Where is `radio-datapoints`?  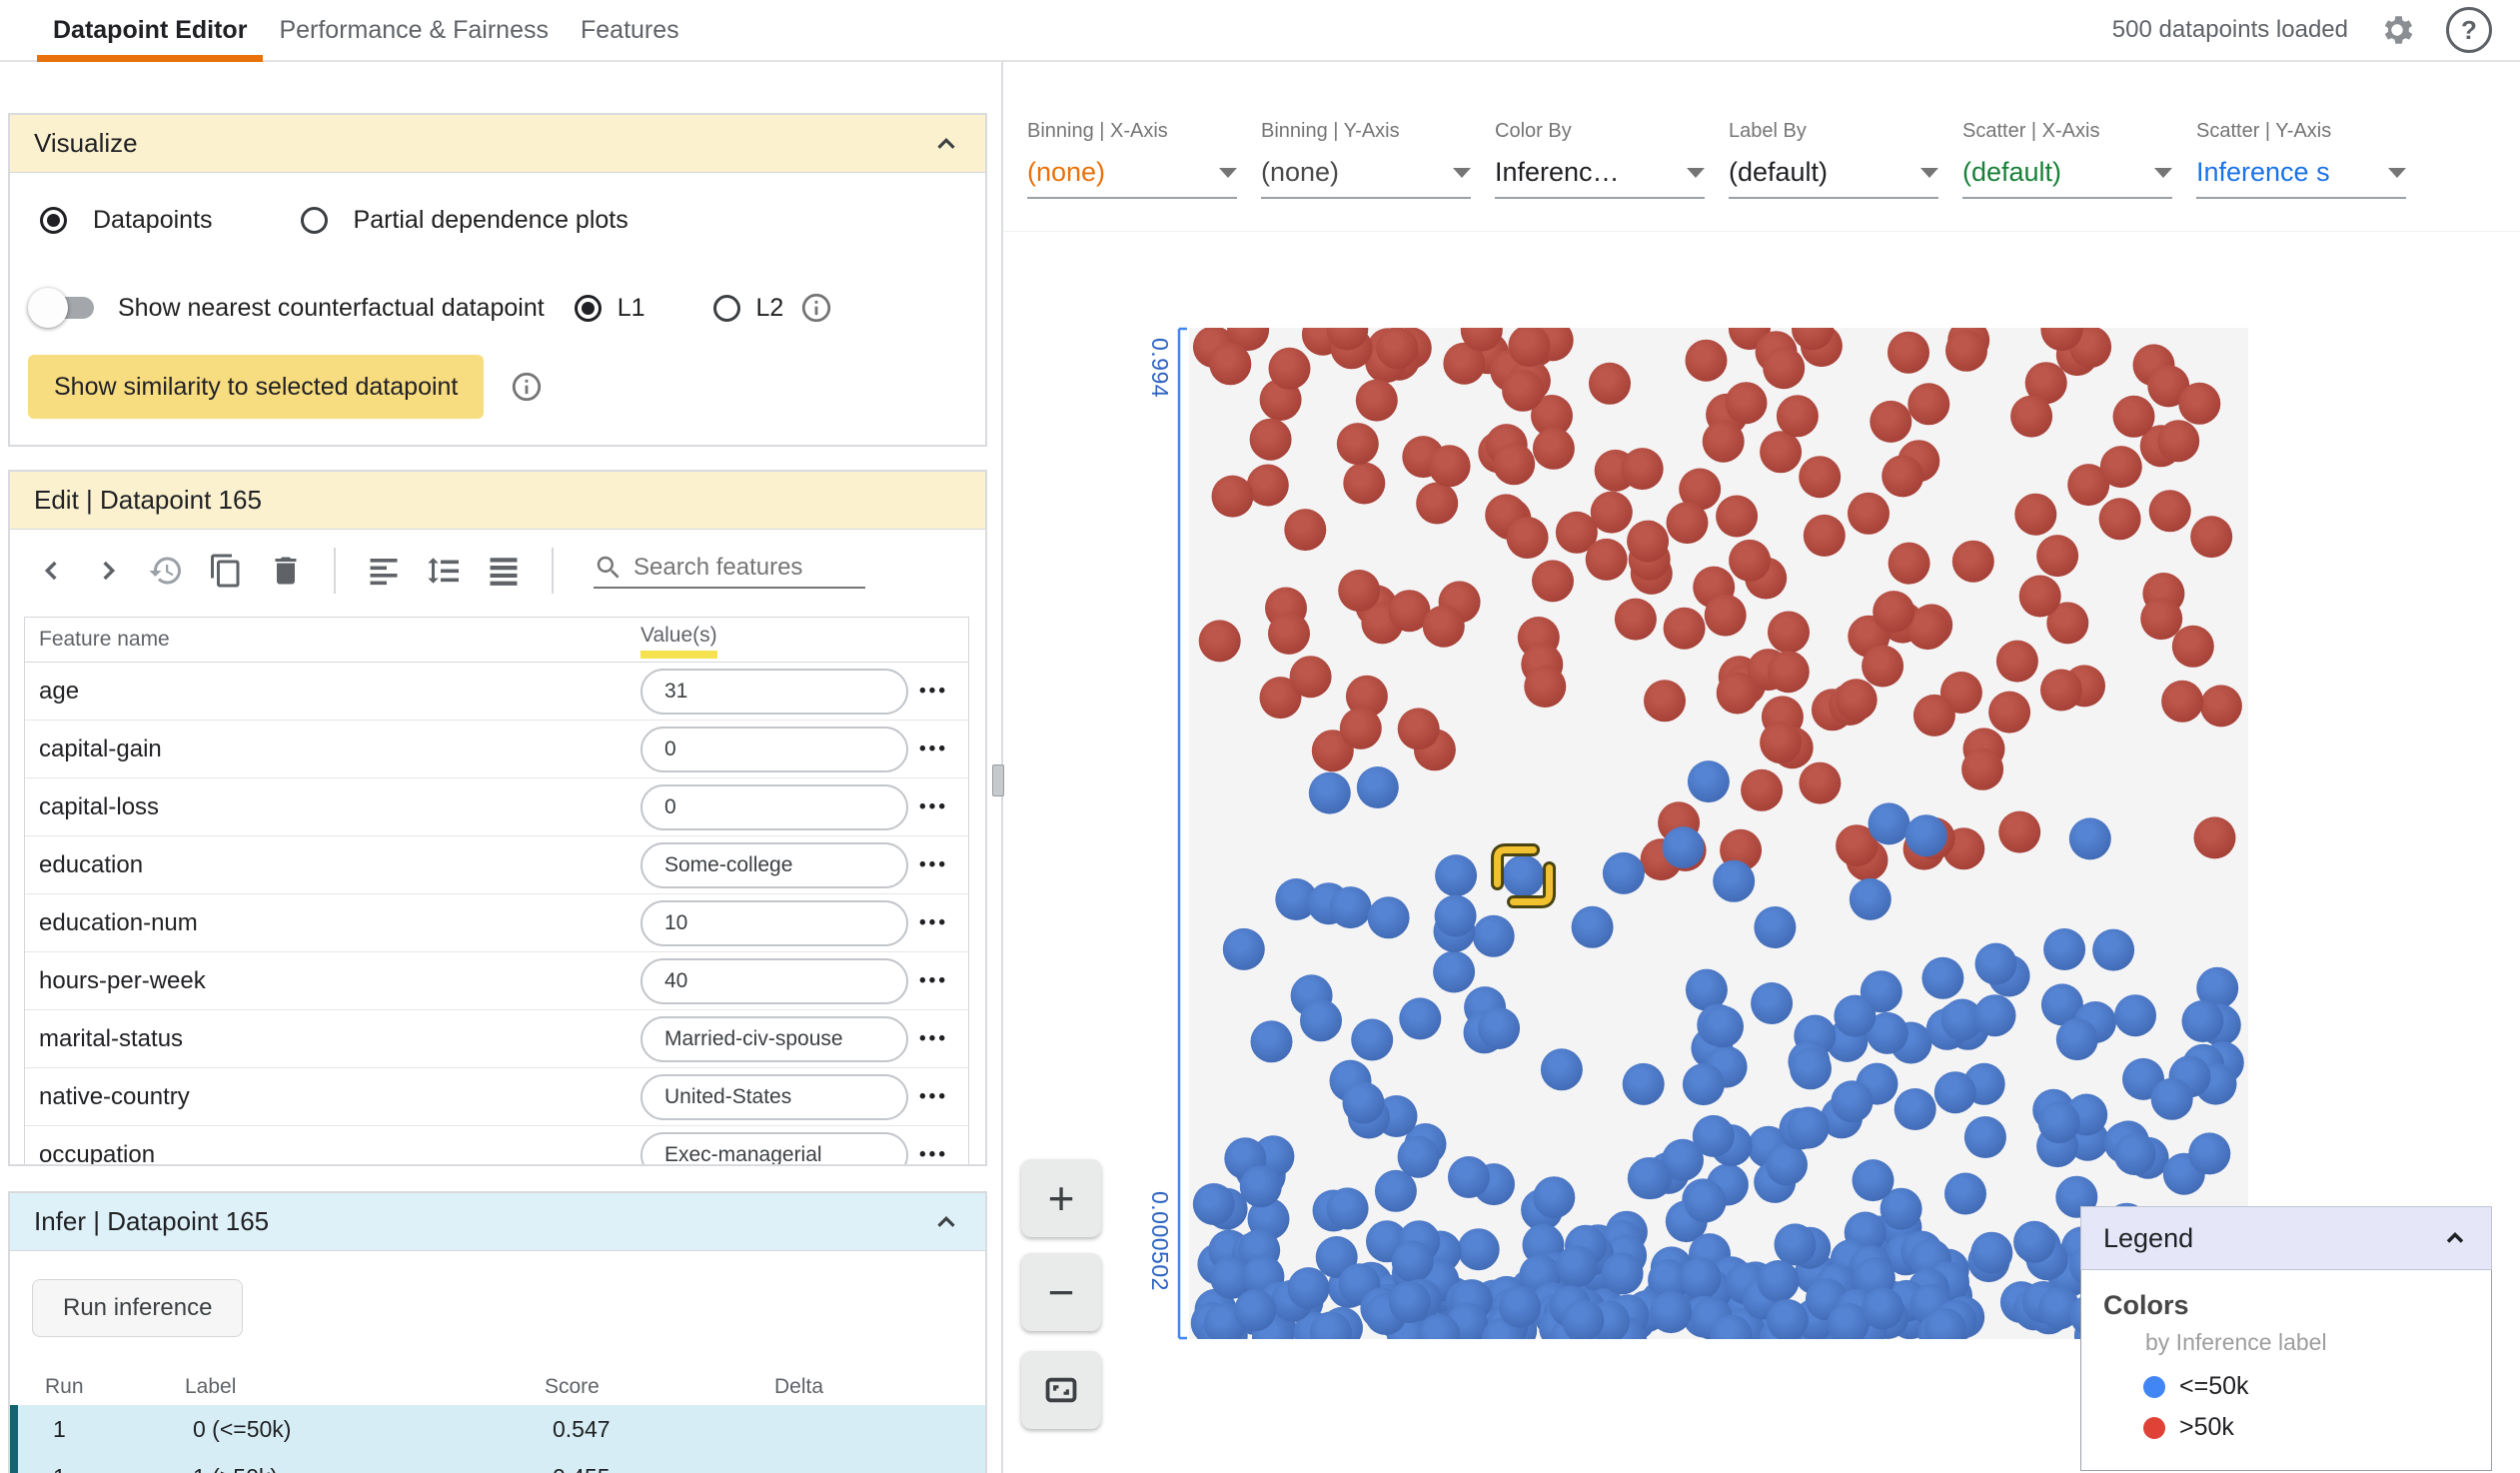 radio-datapoints is located at coordinates (53, 220).